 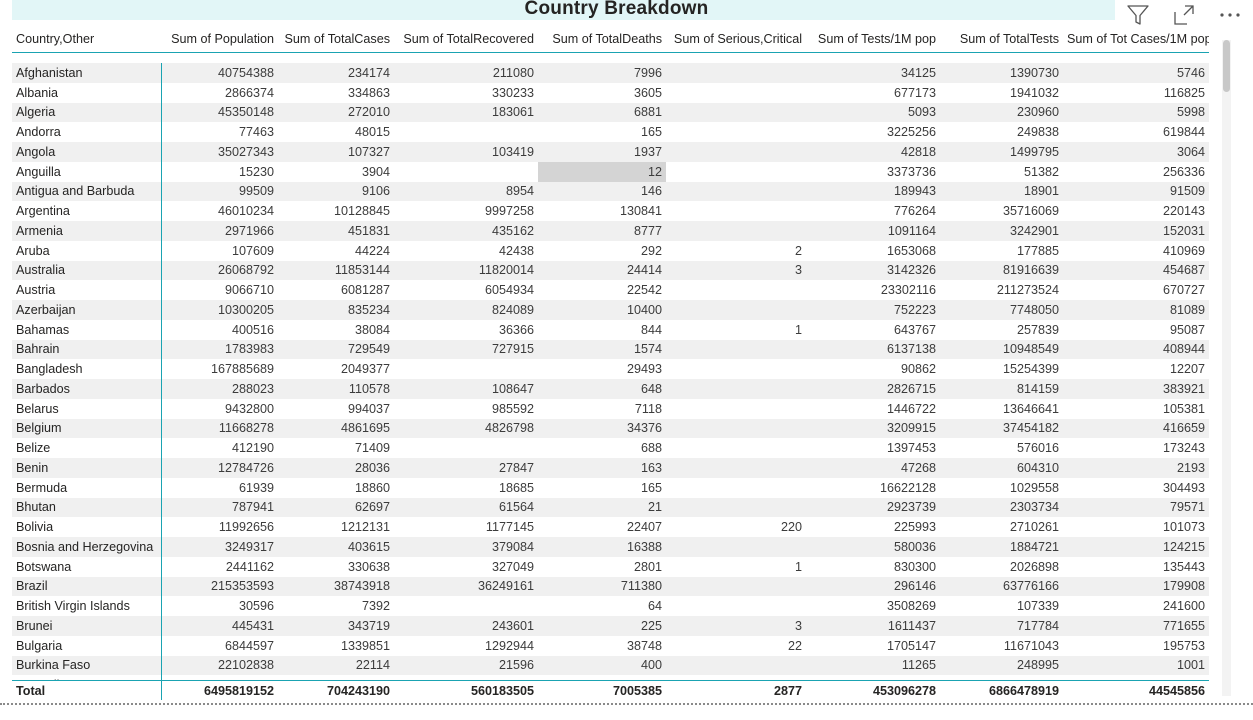 What do you see at coordinates (256, 606) in the screenshot?
I see `value-cell: 30596` at bounding box center [256, 606].